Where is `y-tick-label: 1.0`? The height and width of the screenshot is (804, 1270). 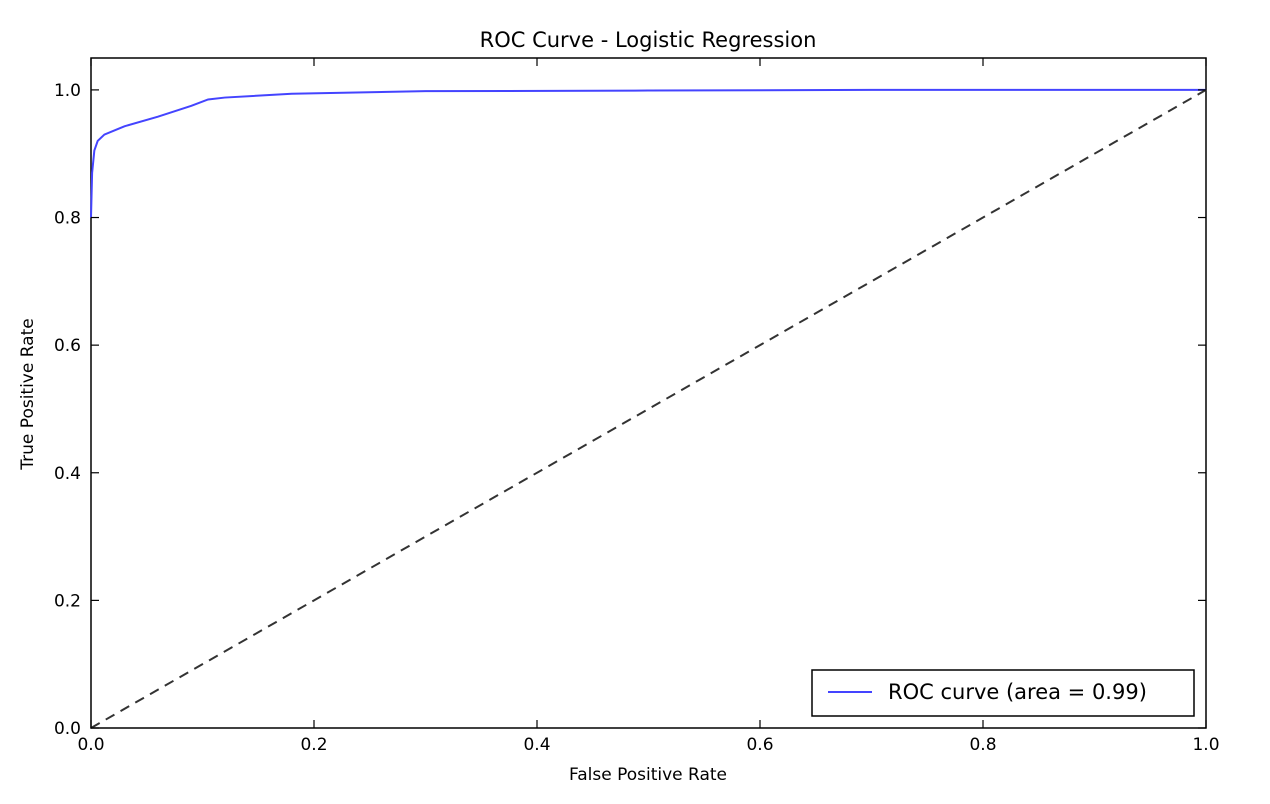
y-tick-label: 1.0 is located at coordinates (67, 91).